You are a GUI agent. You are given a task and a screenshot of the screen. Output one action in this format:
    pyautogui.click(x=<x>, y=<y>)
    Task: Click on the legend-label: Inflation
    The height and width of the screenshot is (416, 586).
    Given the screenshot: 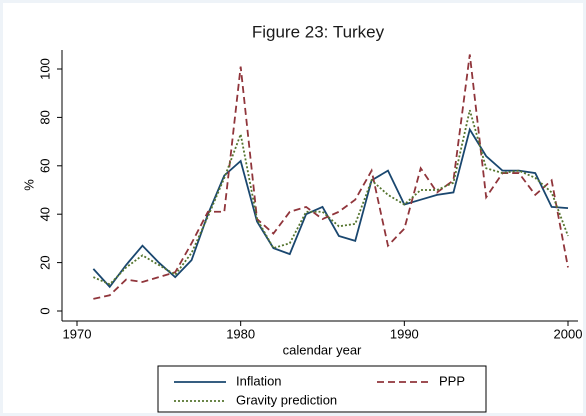 What is the action you would take?
    pyautogui.click(x=259, y=380)
    